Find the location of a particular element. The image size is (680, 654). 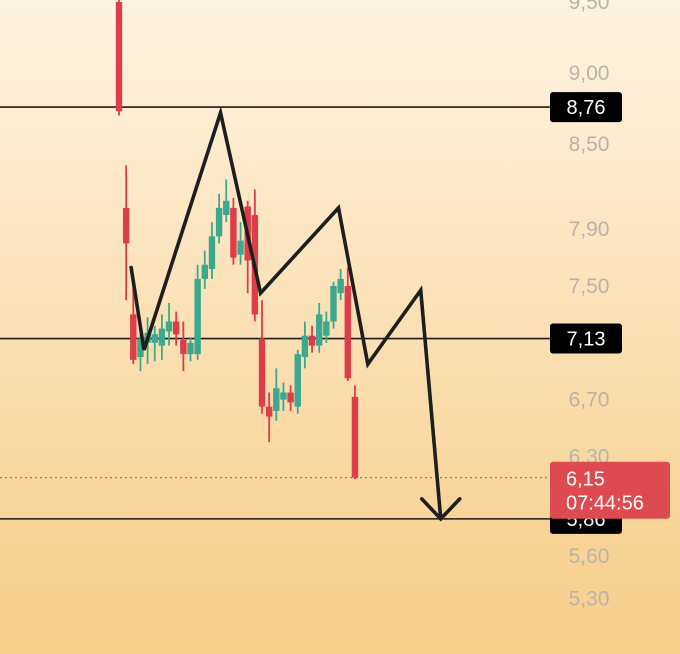

level-badge: 8,76 is located at coordinates (586, 107).